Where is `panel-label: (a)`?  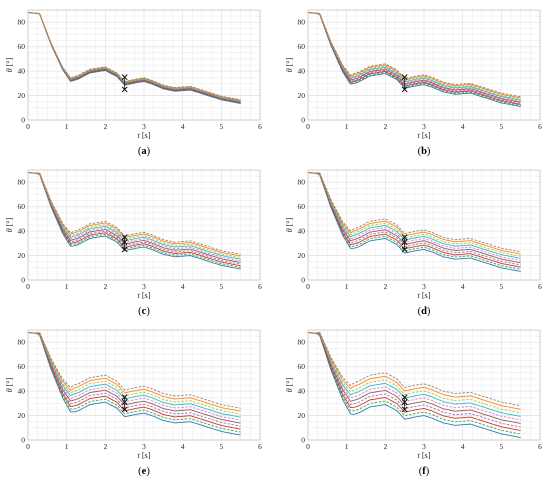 panel-label: (a) is located at coordinates (144, 151).